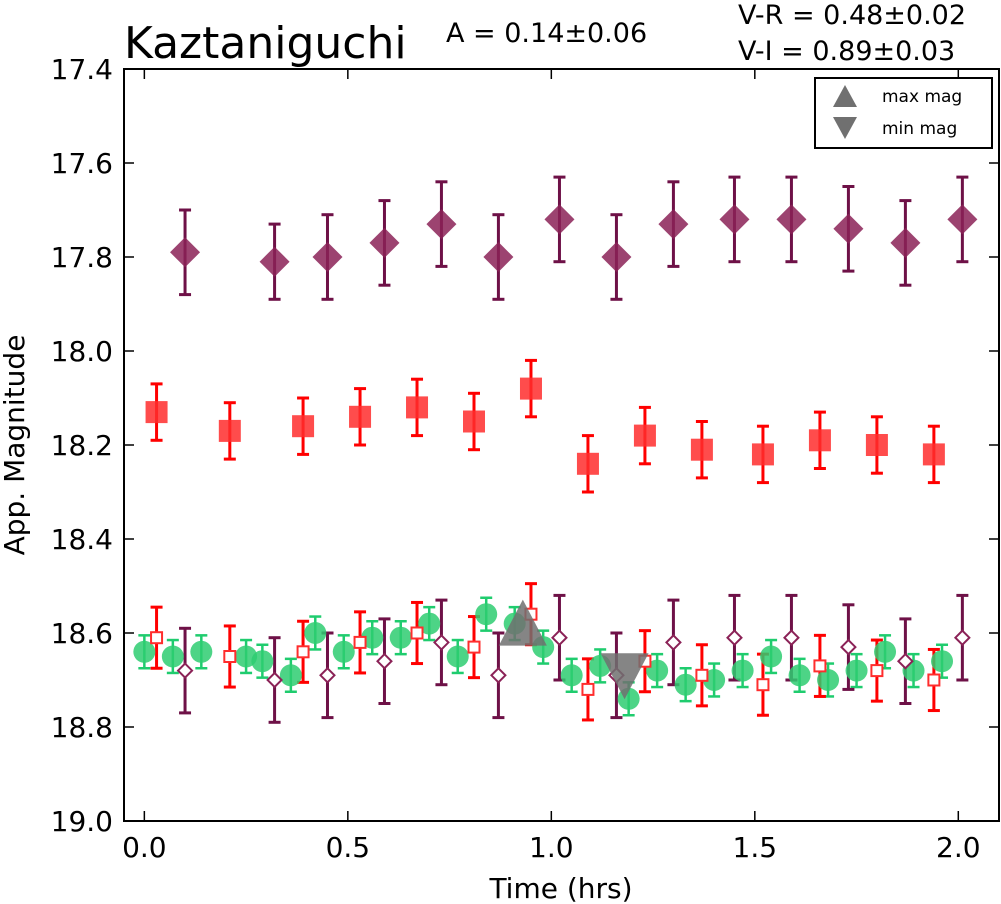 The width and height of the screenshot is (1001, 904). Describe the element at coordinates (522, 622) in the screenshot. I see `max-mag-marker` at that location.